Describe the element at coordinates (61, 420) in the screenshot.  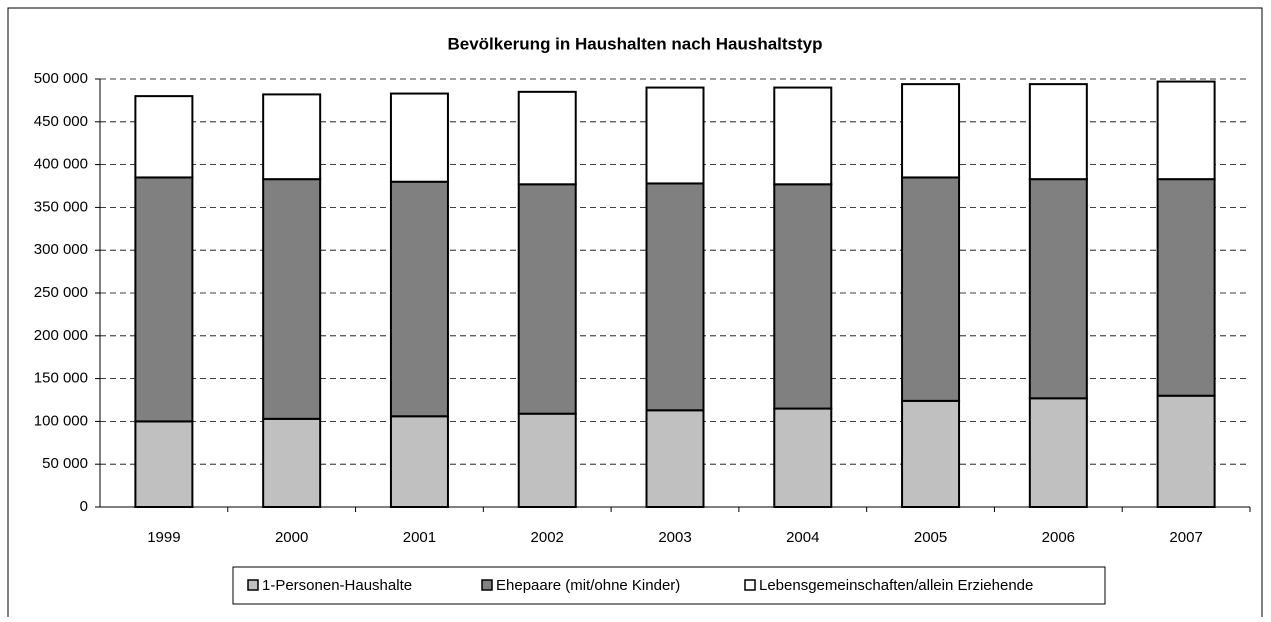
I see `y-tick-label: 100 000` at that location.